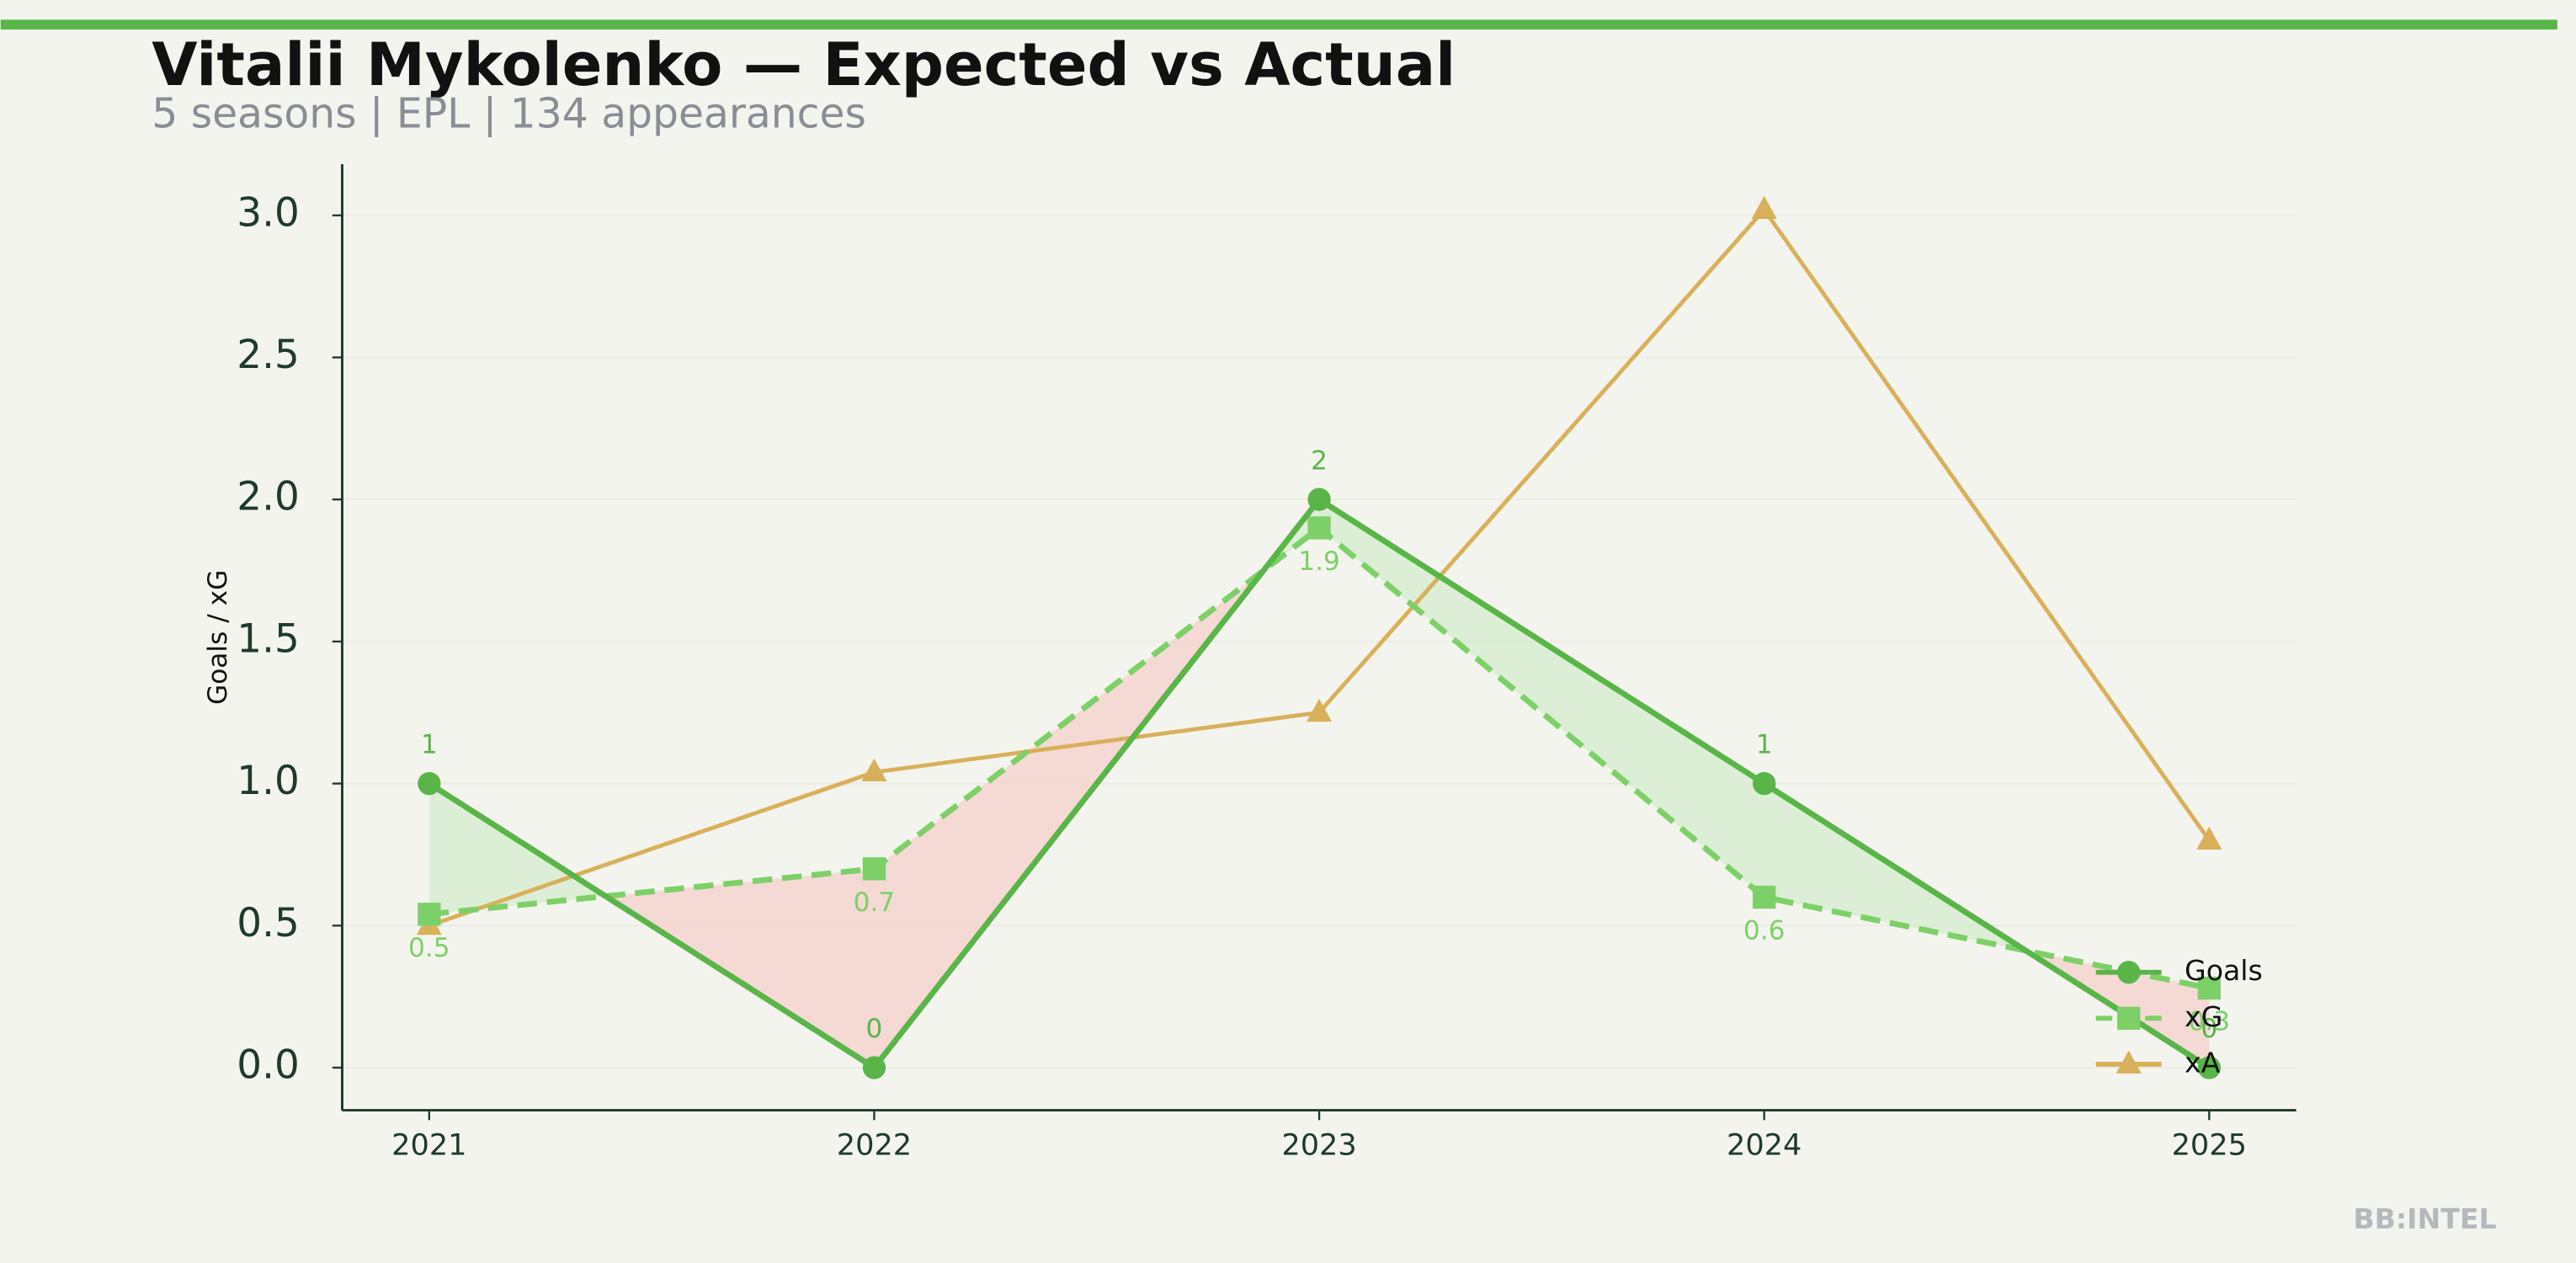 This screenshot has height=1263, width=2576. What do you see at coordinates (1319, 1145) in the screenshot?
I see `x-tick-label: 2023` at bounding box center [1319, 1145].